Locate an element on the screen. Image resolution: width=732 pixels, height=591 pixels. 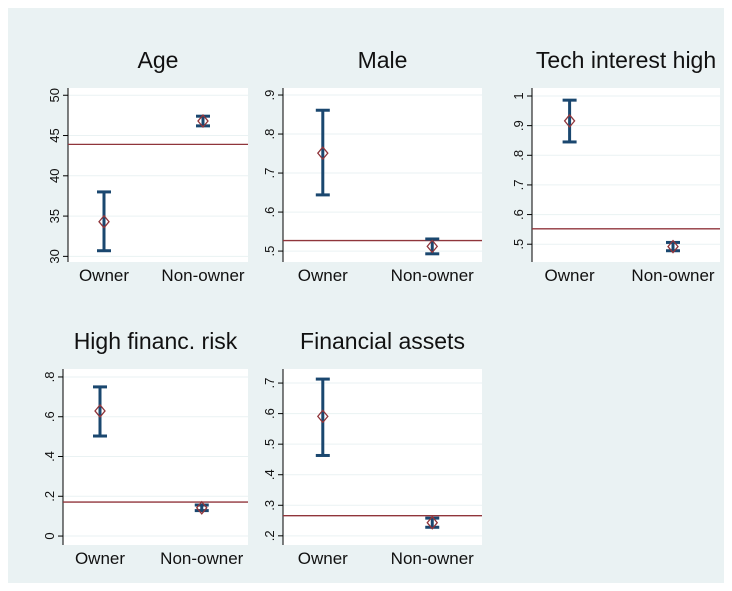
panel-title: Tech interest high is located at coordinates (626, 60).